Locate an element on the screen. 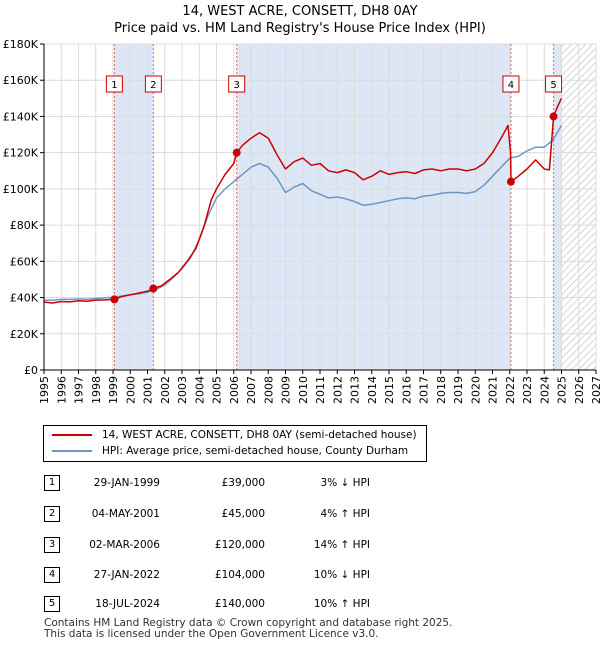  transaction-row: 2 04-MAY-2001 £45,000 4% ↑ HPI is located at coordinates (300, 514).